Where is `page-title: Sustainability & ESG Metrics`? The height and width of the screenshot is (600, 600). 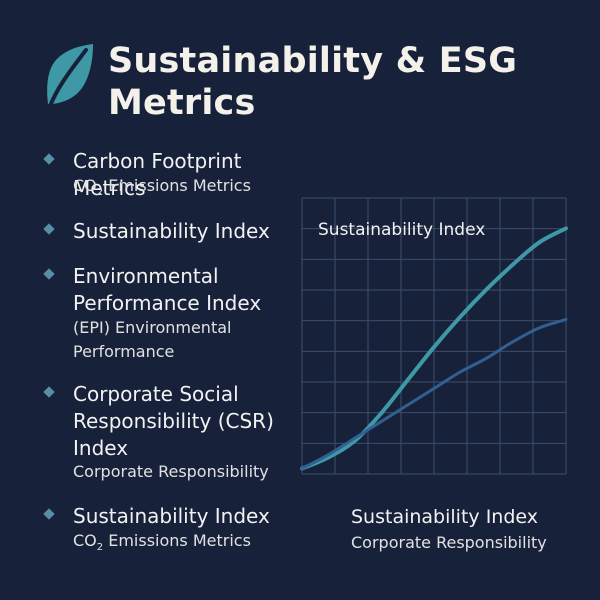
page-title: Sustainability & ESG Metrics is located at coordinates (313, 82).